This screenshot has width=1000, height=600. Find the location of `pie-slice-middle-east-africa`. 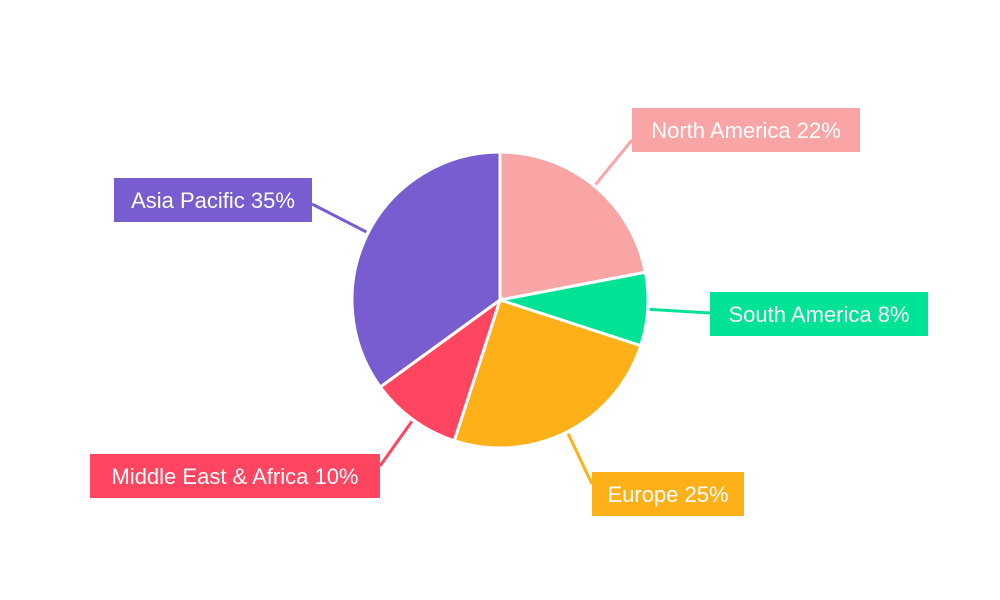

pie-slice-middle-east-africa is located at coordinates (440, 369).